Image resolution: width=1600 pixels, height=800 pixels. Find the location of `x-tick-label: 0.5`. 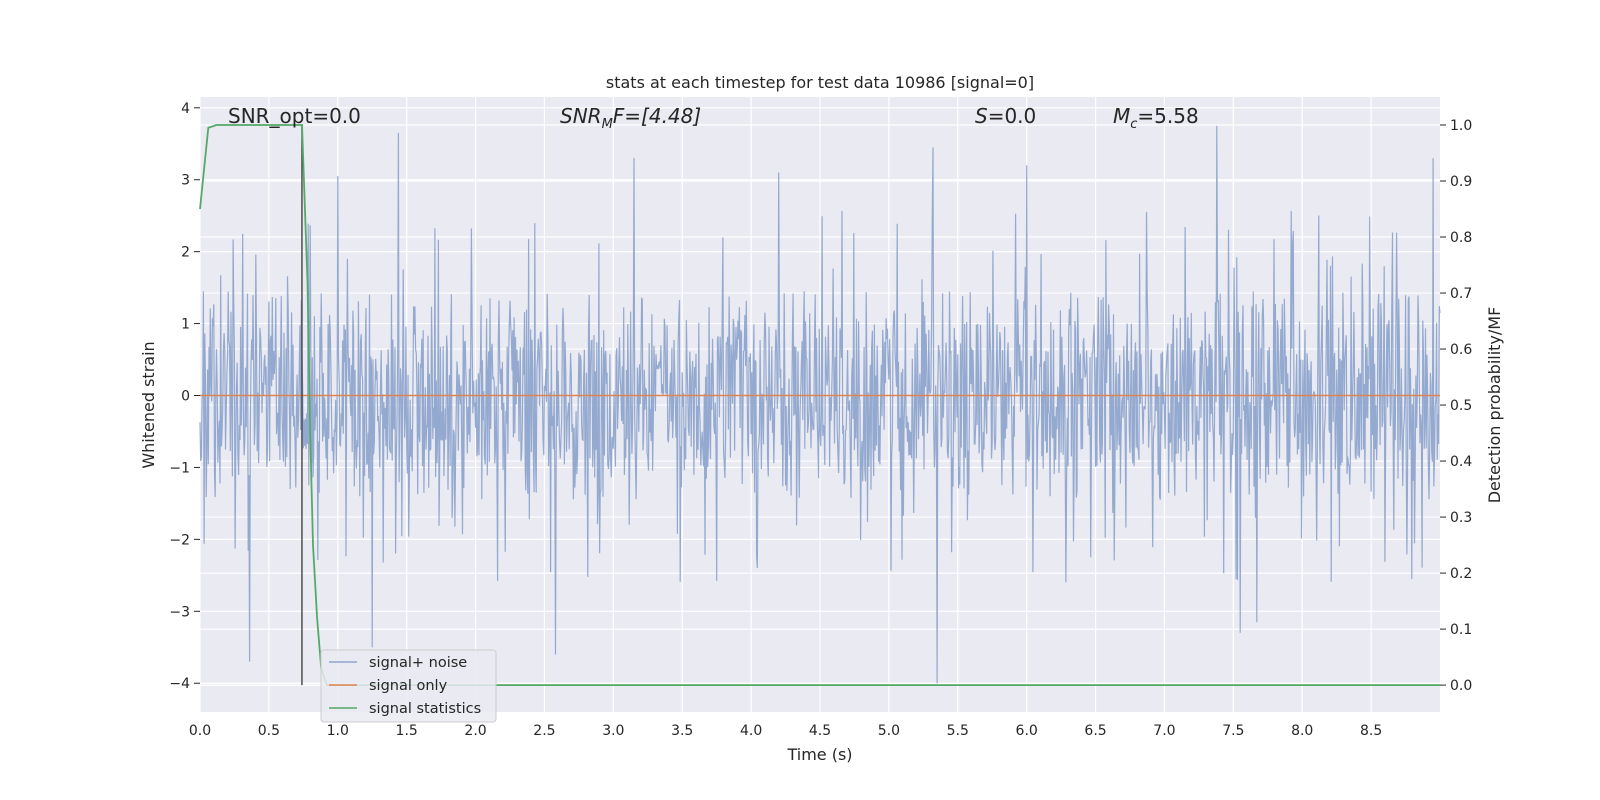

x-tick-label: 0.5 is located at coordinates (269, 731).